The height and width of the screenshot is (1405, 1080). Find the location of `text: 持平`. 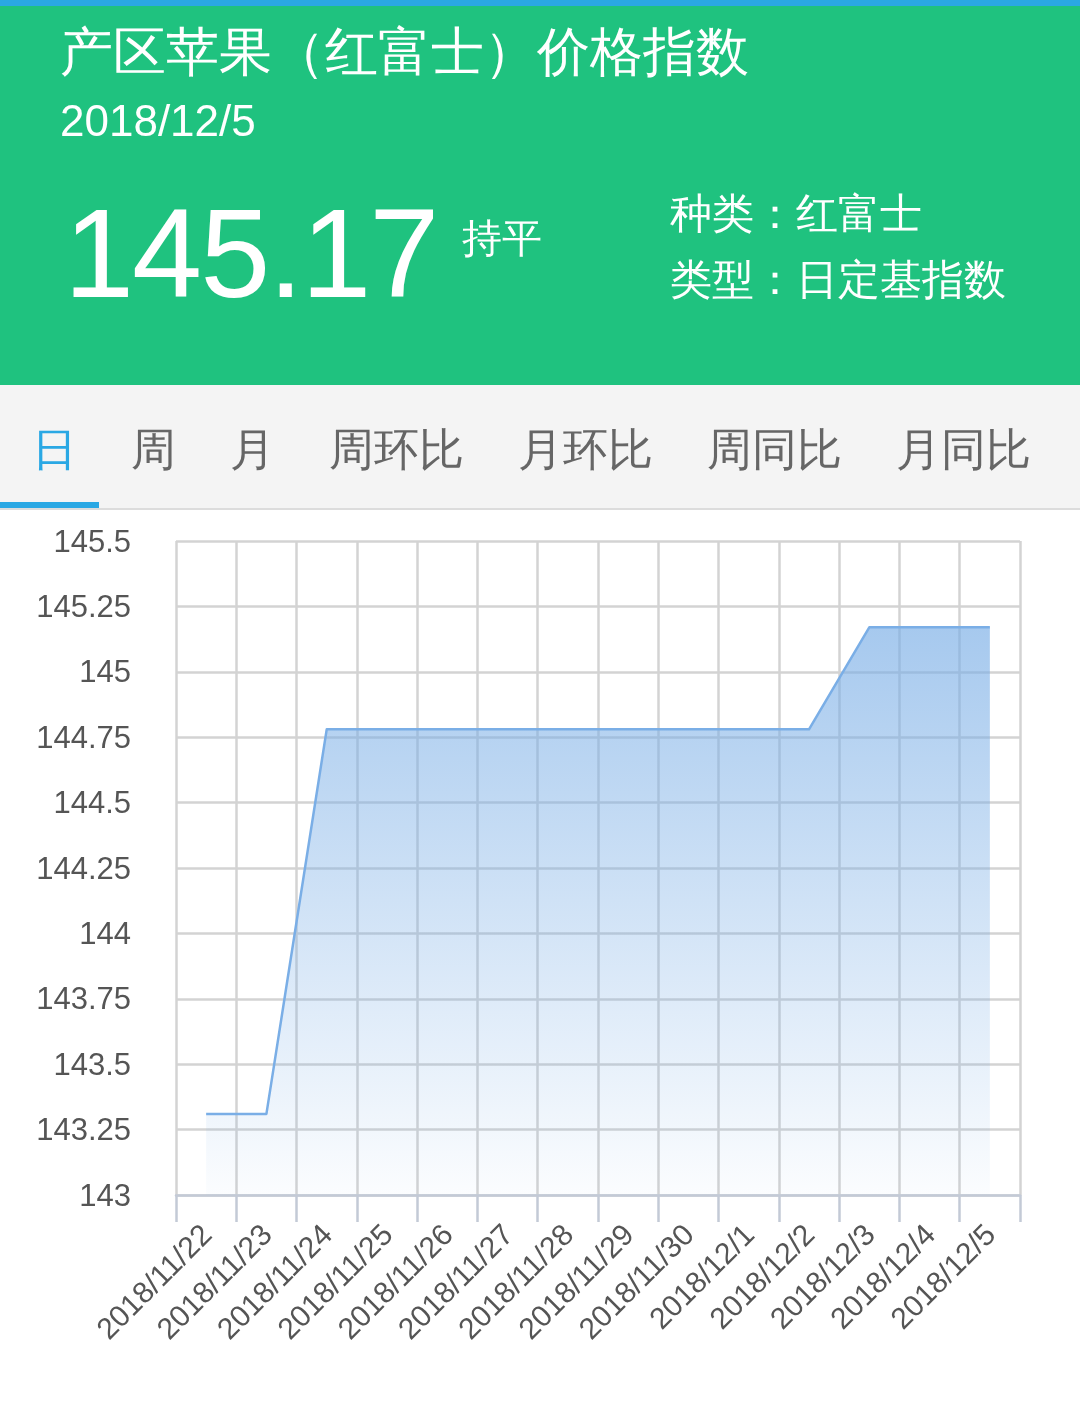

text: 持平 is located at coordinates (502, 238).